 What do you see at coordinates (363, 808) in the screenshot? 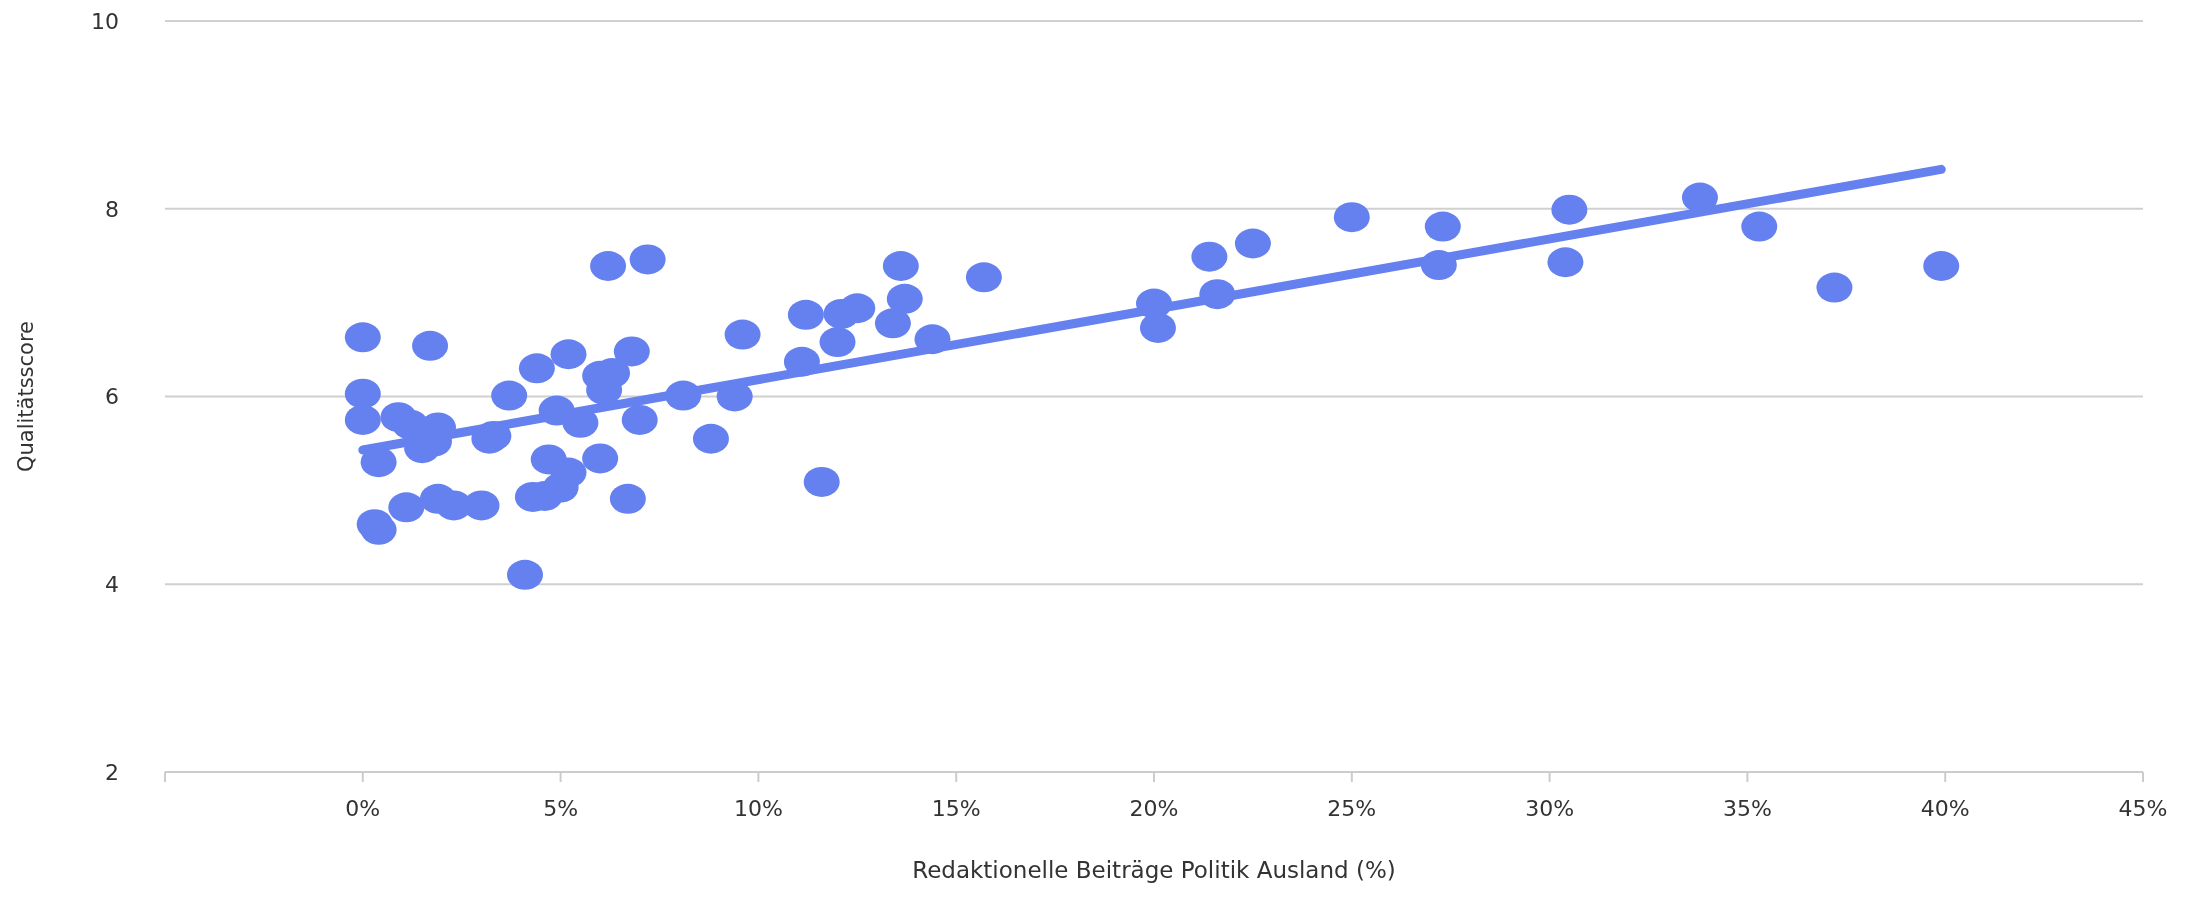
I see `x-tick-label: 0%` at bounding box center [363, 808].